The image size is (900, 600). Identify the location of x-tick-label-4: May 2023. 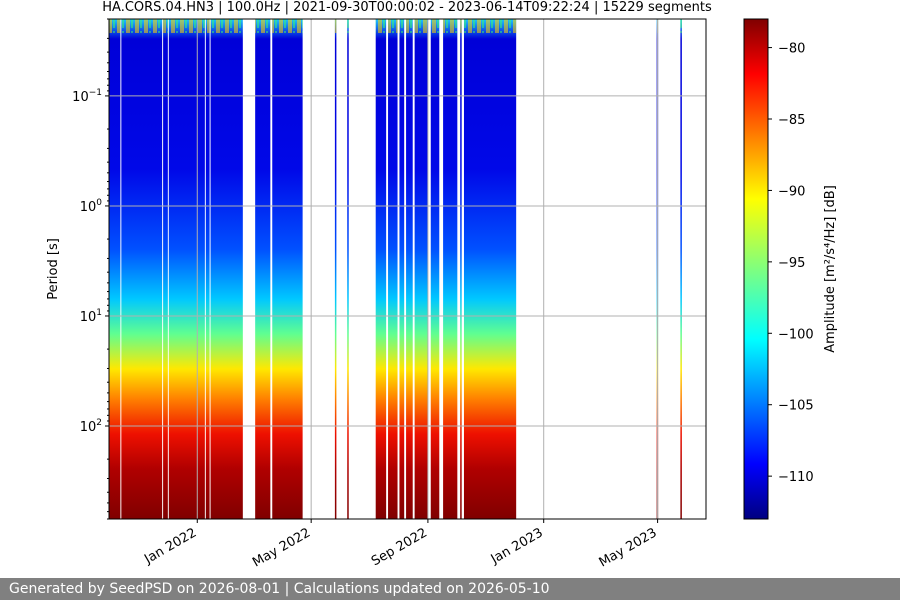
(628, 547).